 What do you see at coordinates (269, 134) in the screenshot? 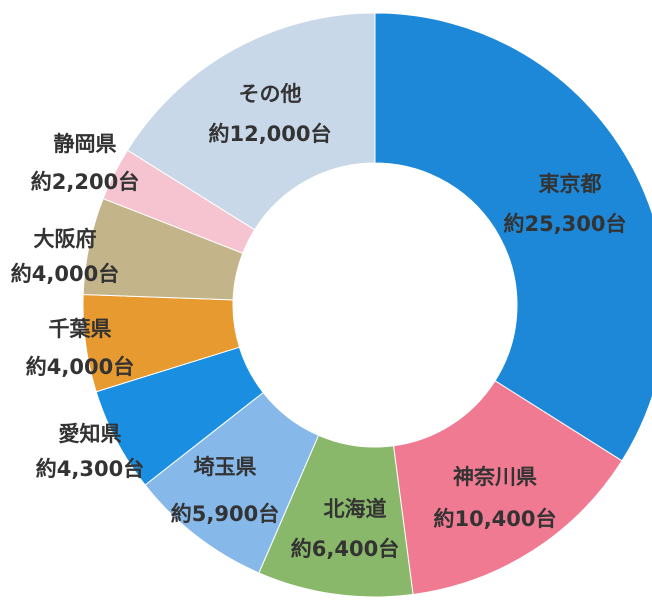
I see `value-label: 約12,000台` at bounding box center [269, 134].